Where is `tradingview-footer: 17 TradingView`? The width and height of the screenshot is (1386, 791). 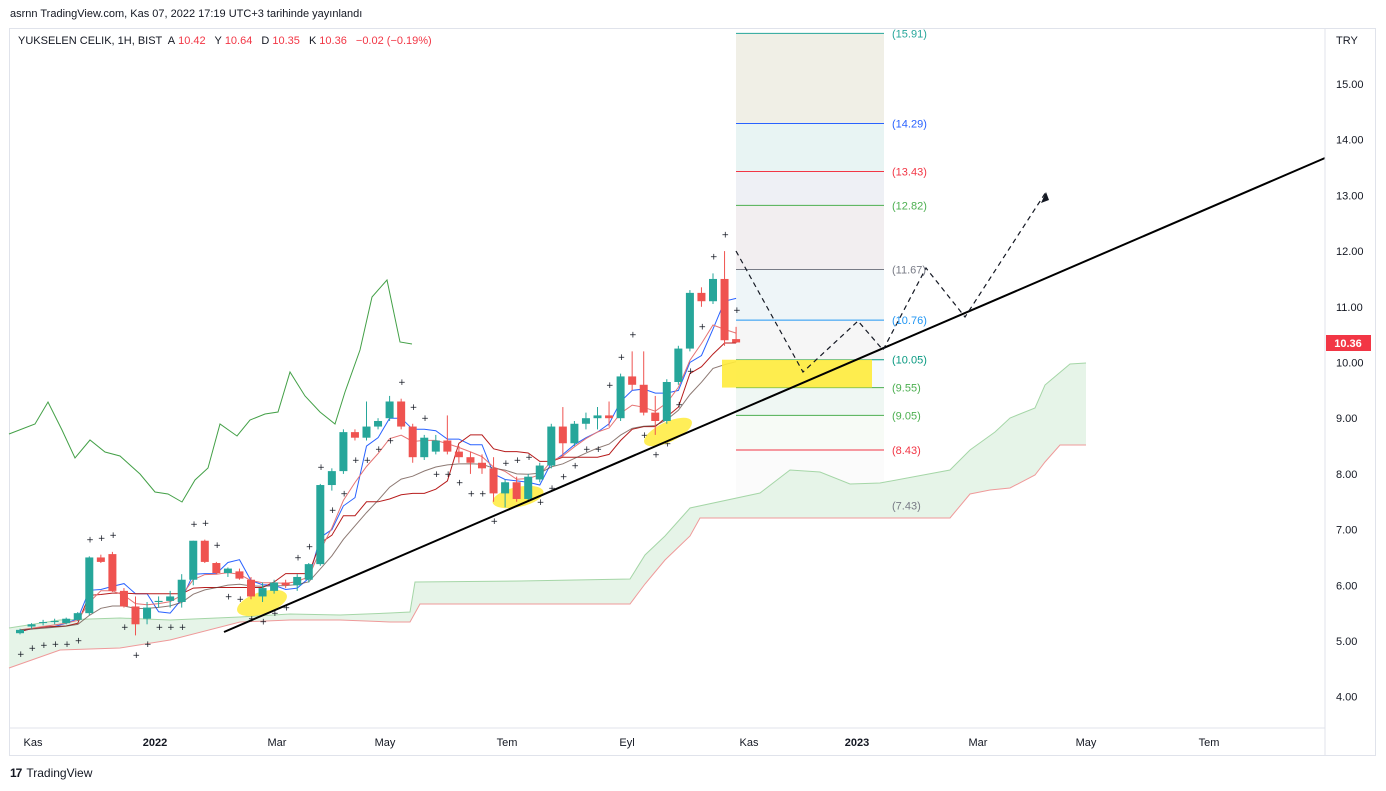 tradingview-footer: 17 TradingView is located at coordinates (51, 773).